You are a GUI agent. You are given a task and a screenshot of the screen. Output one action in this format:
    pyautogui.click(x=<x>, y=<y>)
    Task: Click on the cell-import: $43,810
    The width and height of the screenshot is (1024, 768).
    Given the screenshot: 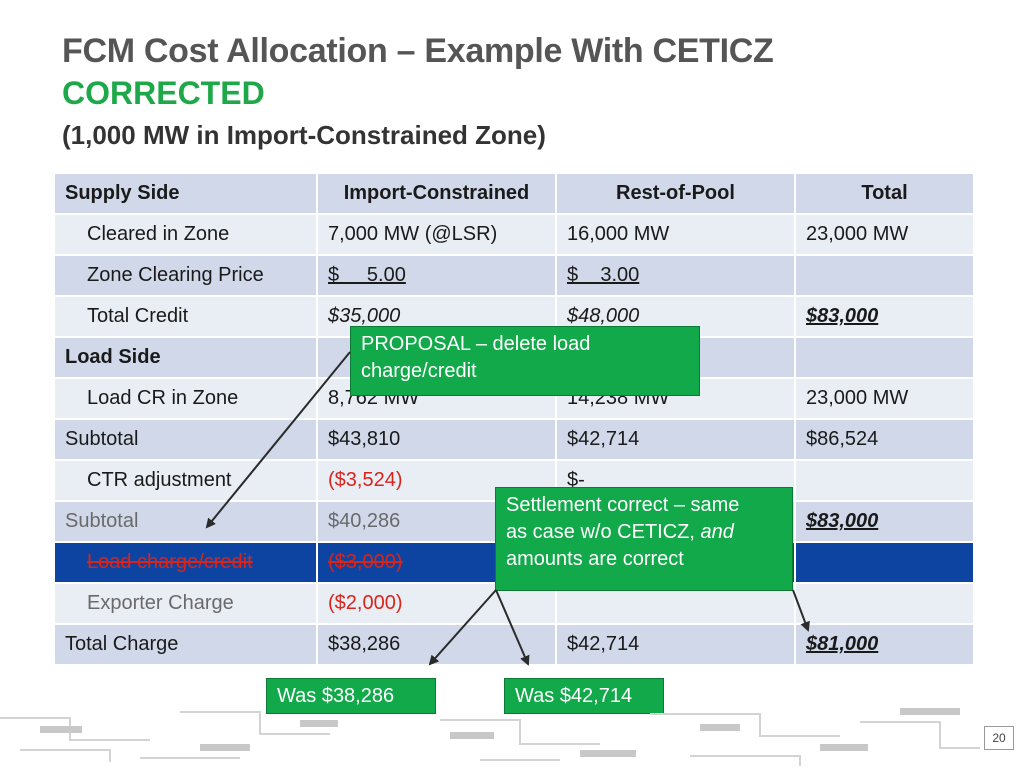 What is the action you would take?
    pyautogui.click(x=436, y=439)
    